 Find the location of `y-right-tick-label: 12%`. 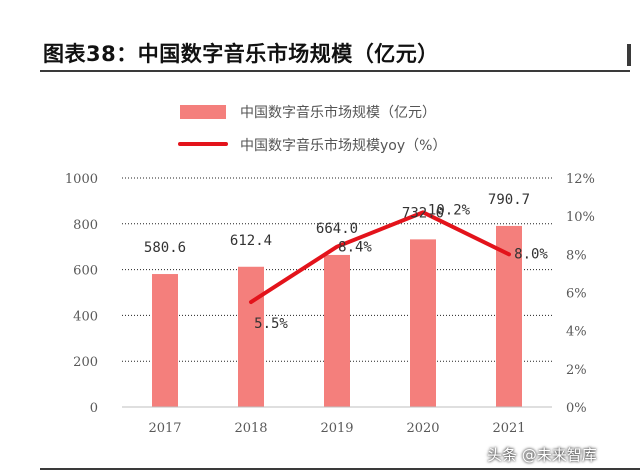

y-right-tick-label: 12% is located at coordinates (580, 179).